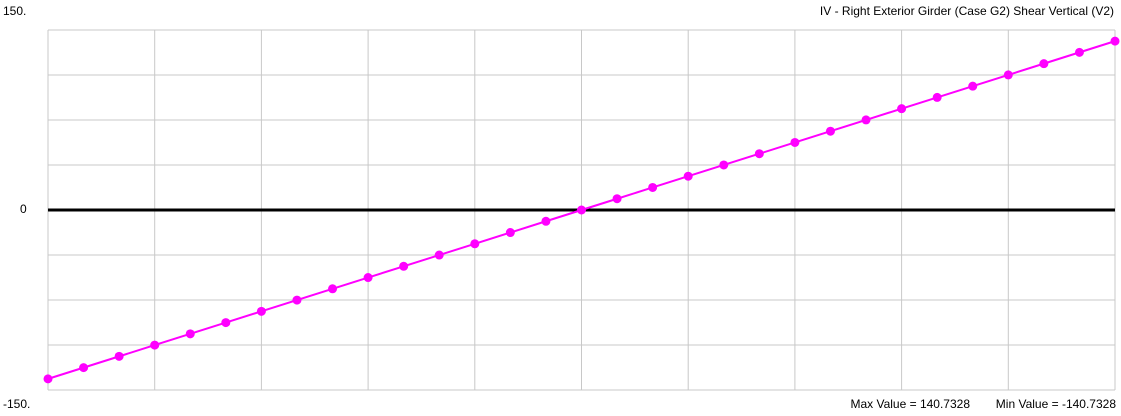 Image resolution: width=1121 pixels, height=416 pixels. Describe the element at coordinates (14, 11) in the screenshot. I see `y-tick-label: 150.` at that location.